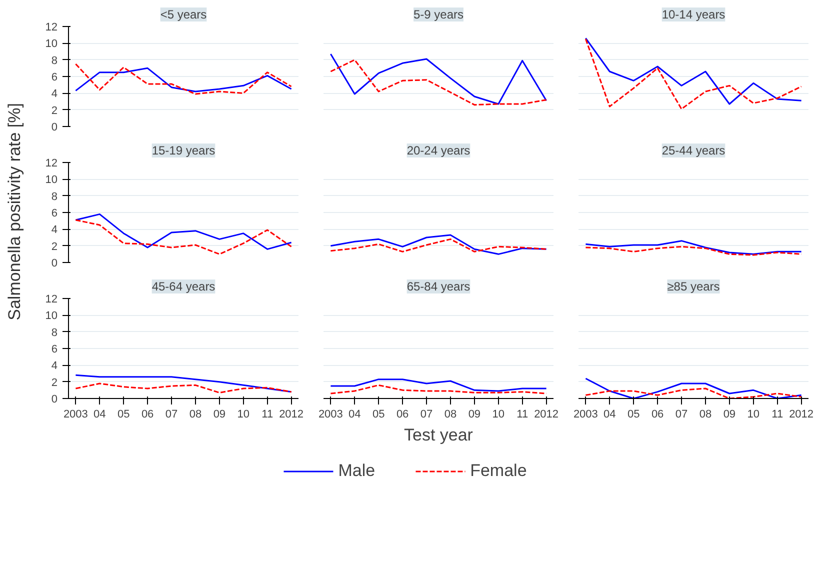 This screenshot has height=564, width=840. Describe the element at coordinates (184, 151) in the screenshot. I see `chart-title: 15-19 years` at that location.